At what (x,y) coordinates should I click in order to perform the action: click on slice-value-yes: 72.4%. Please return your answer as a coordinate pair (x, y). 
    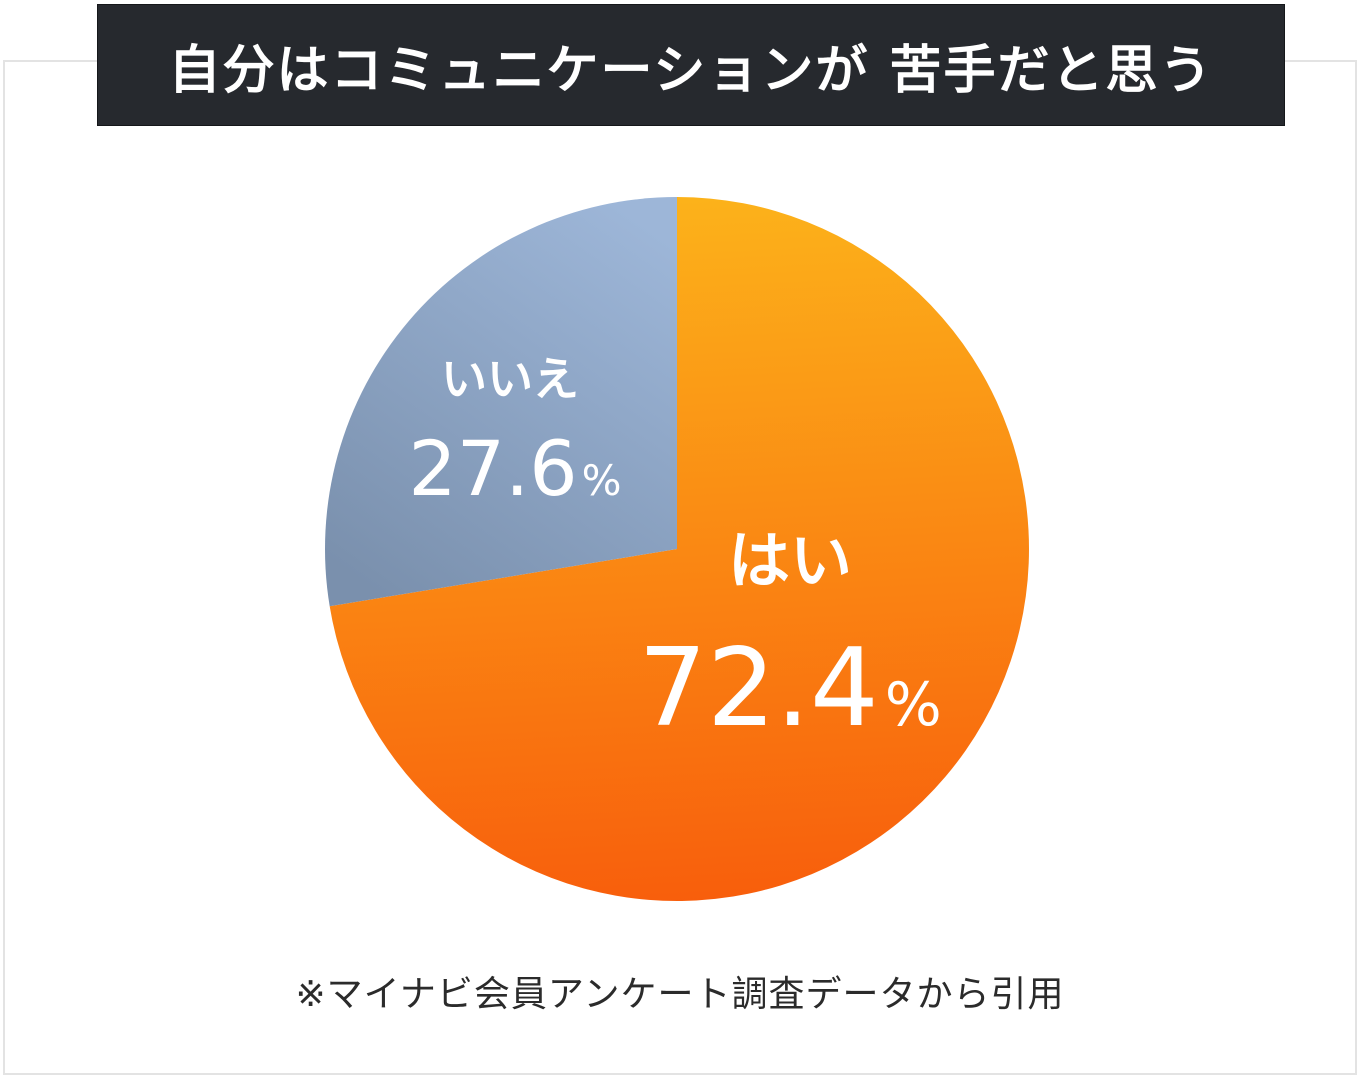
    Looking at the image, I should click on (789, 688).